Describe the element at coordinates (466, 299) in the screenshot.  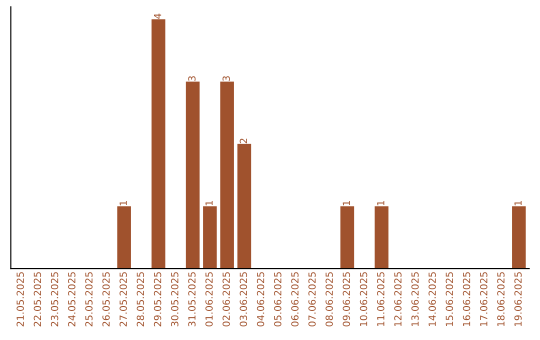
I see `x-tick-label: 16.06.2025` at that location.